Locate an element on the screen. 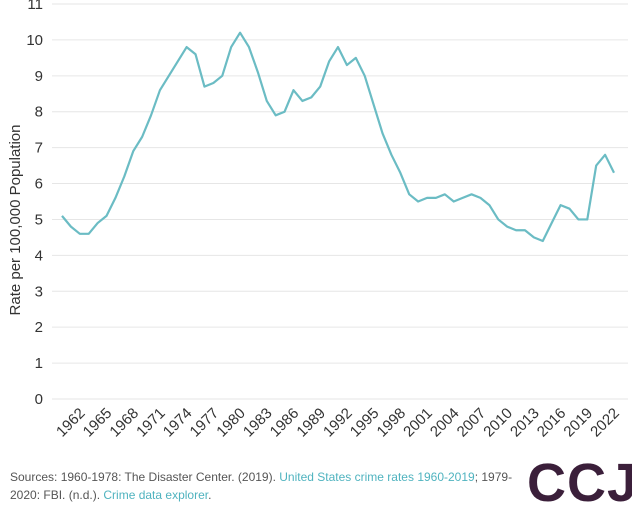 The image size is (632, 514). x-tick-label: 1977 is located at coordinates (205, 423).